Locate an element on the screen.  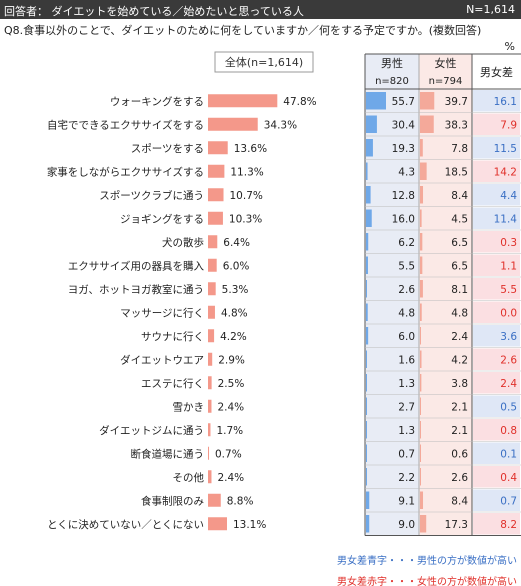
overall-value-label: 34.3% is located at coordinates (280, 125).